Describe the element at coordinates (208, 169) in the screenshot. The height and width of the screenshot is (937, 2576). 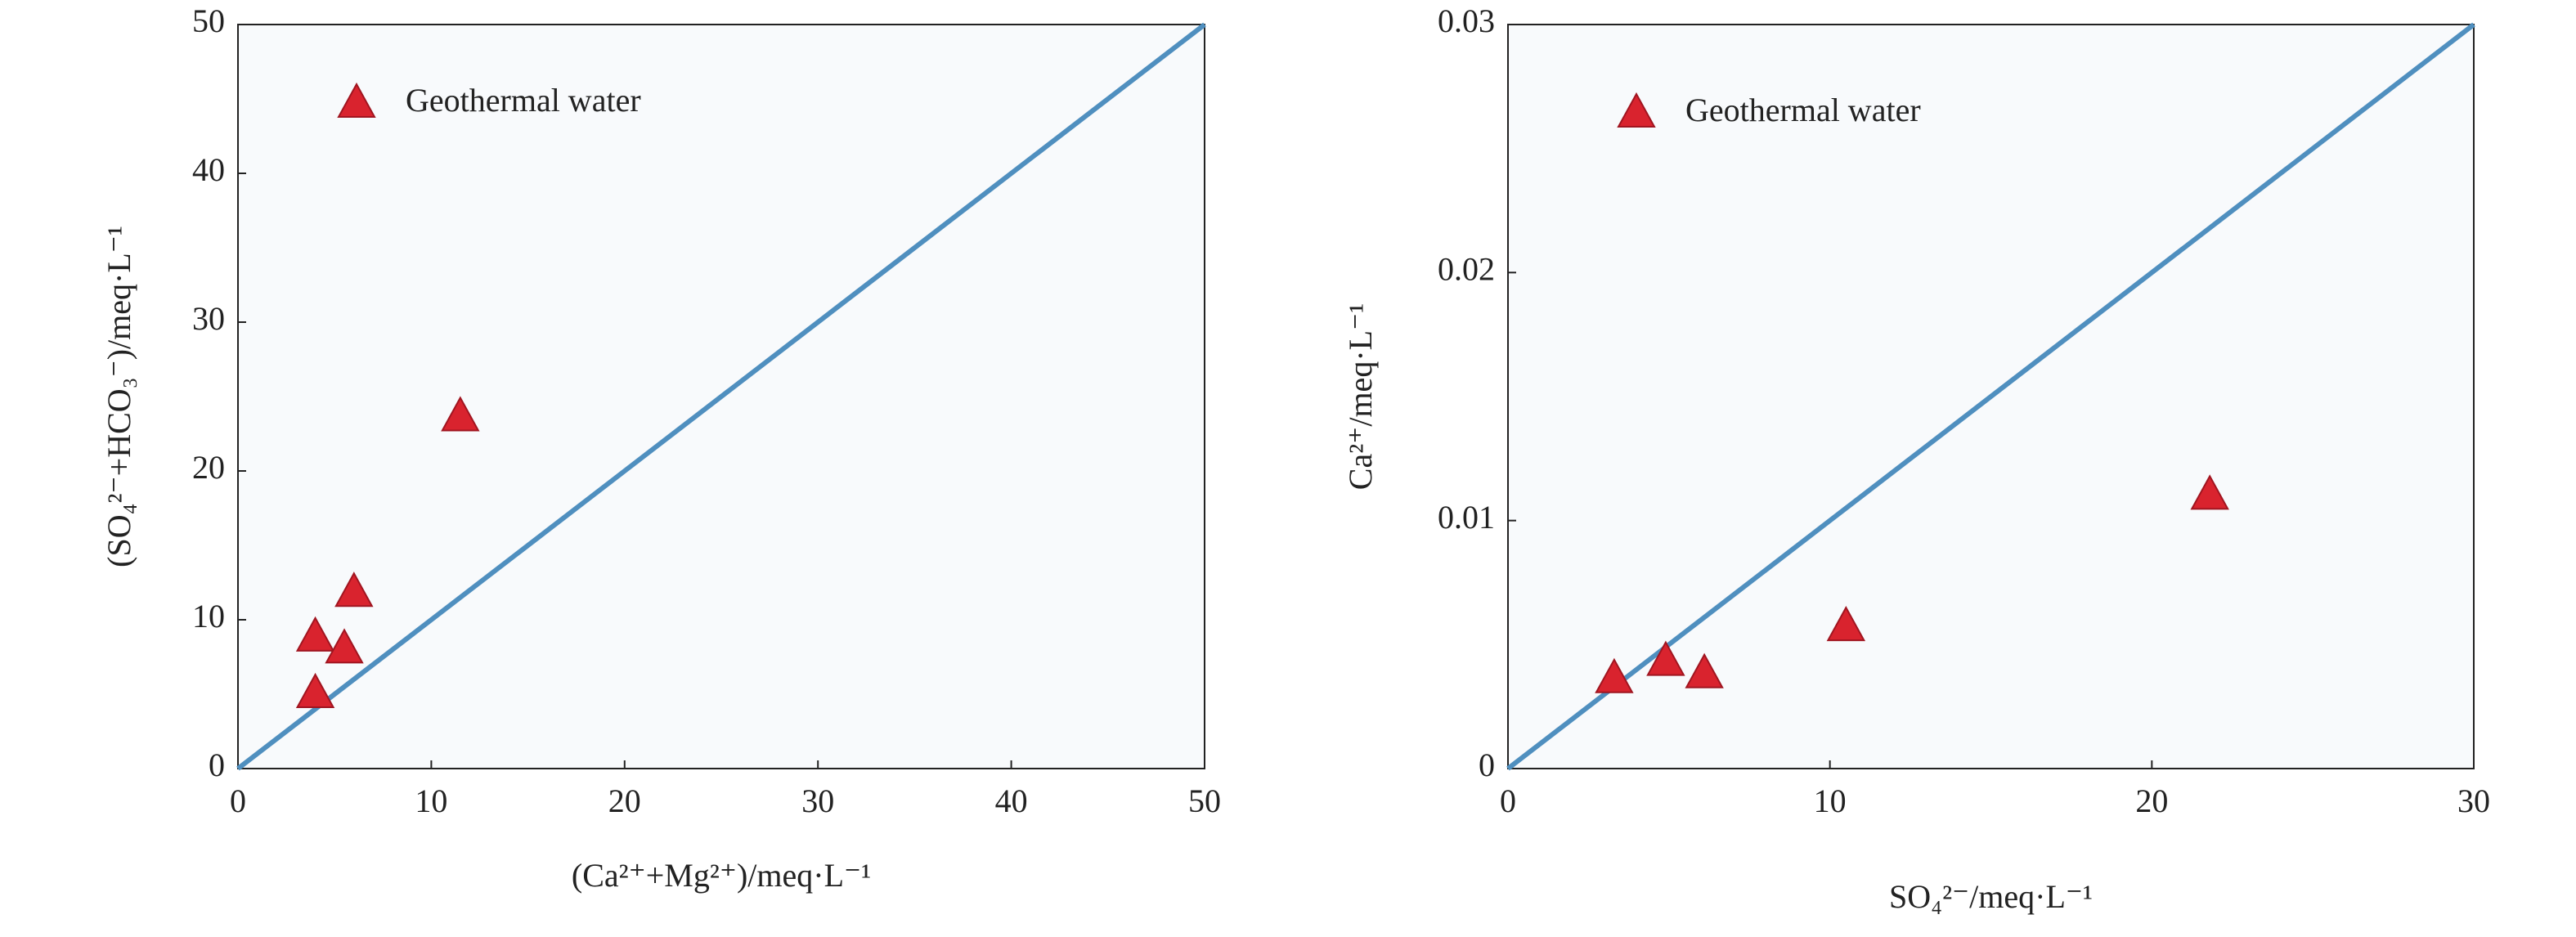
I see `y-tick-label: 40` at that location.